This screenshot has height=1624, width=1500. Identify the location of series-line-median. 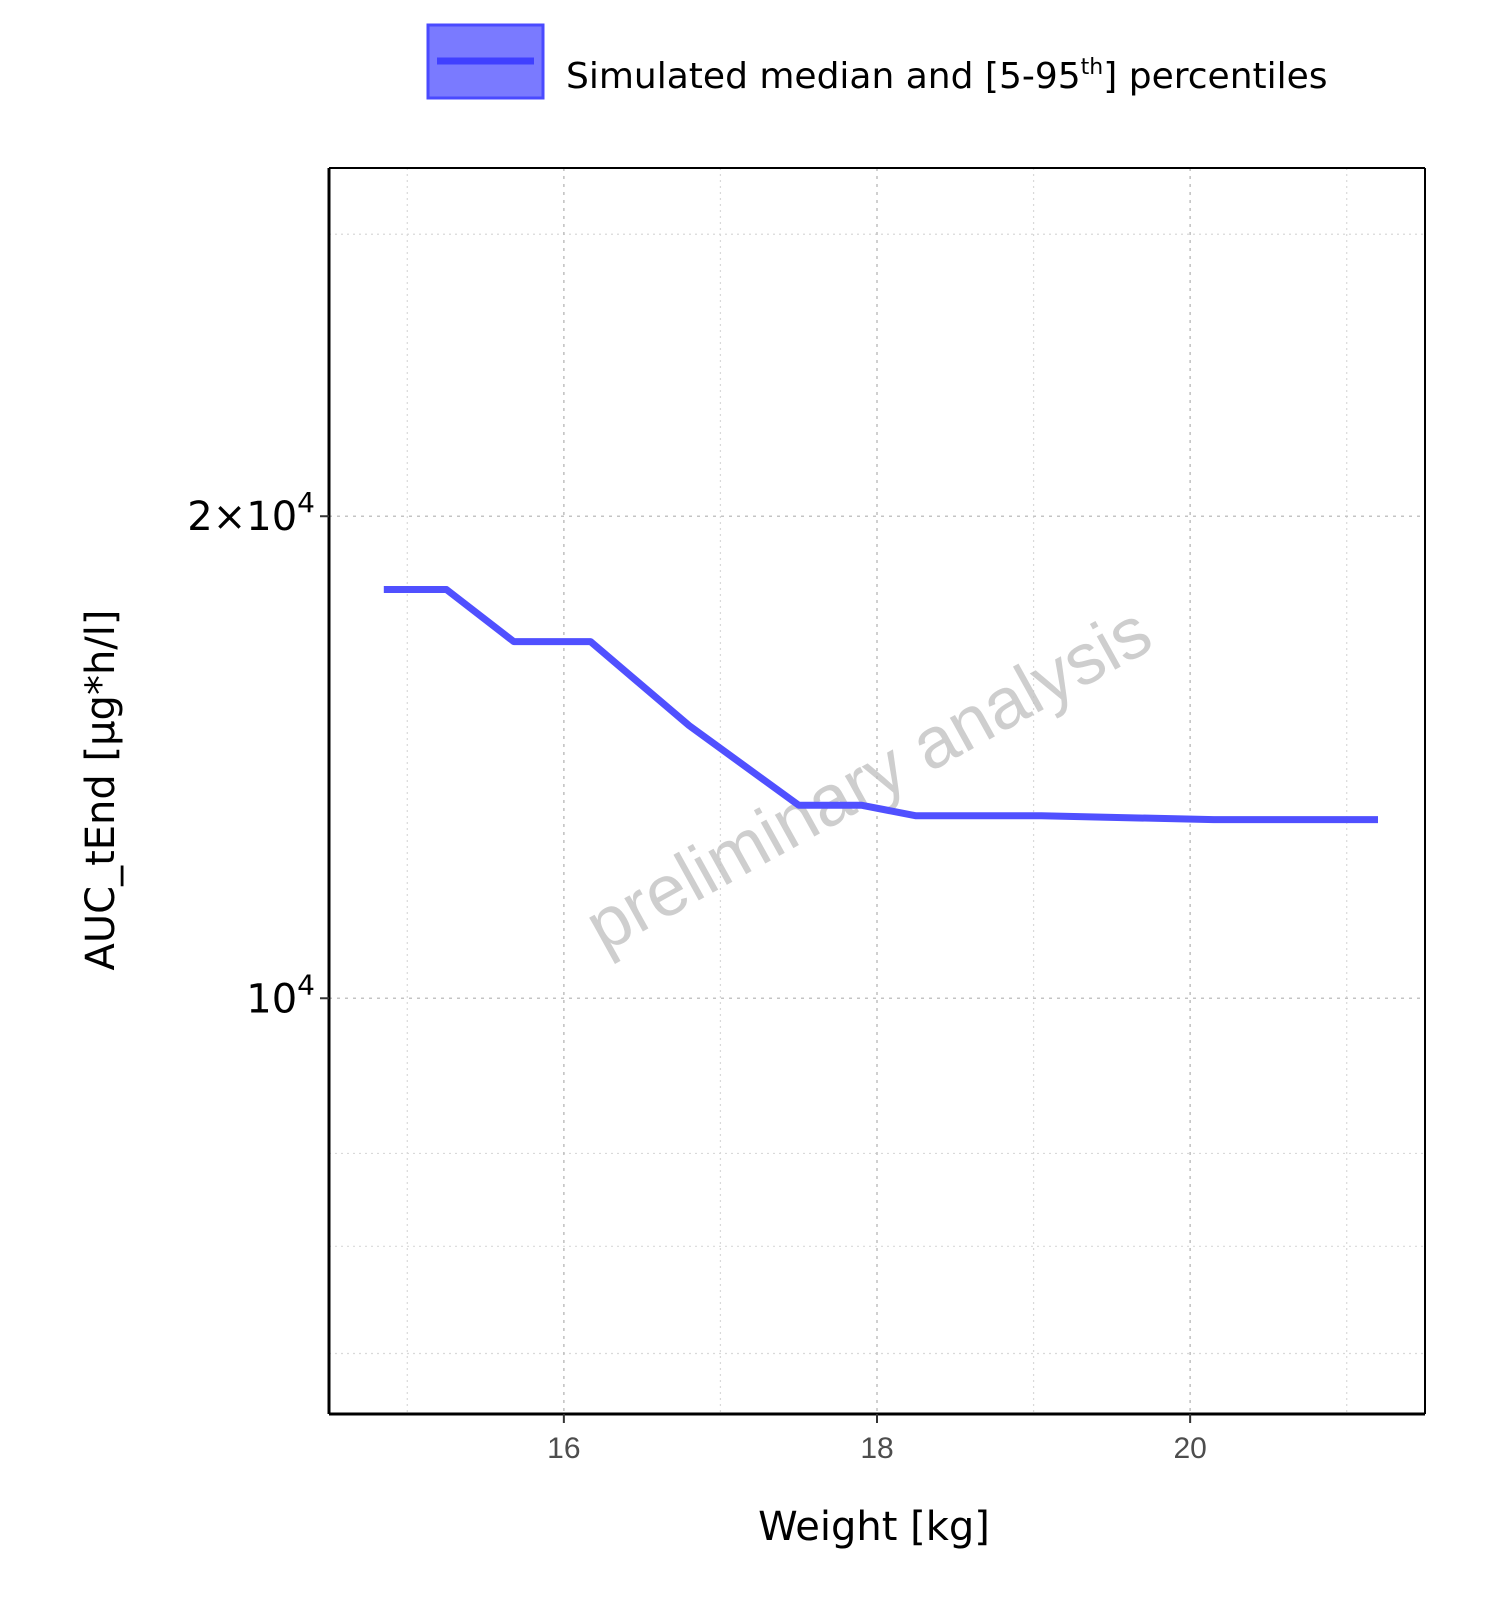
(880, 705).